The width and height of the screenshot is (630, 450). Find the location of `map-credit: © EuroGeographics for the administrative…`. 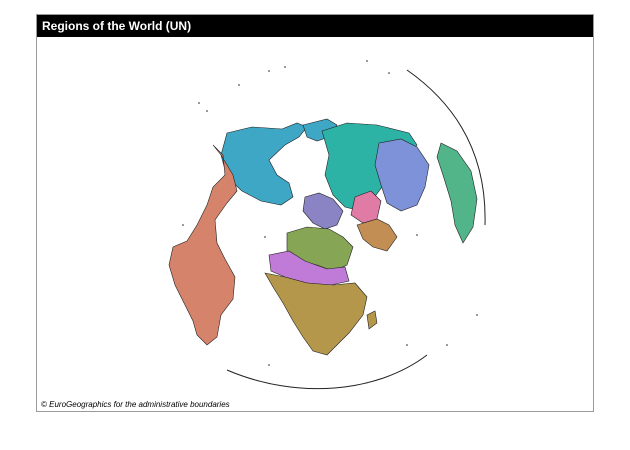

map-credit: © EuroGeographics for the administrative… is located at coordinates (135, 404).